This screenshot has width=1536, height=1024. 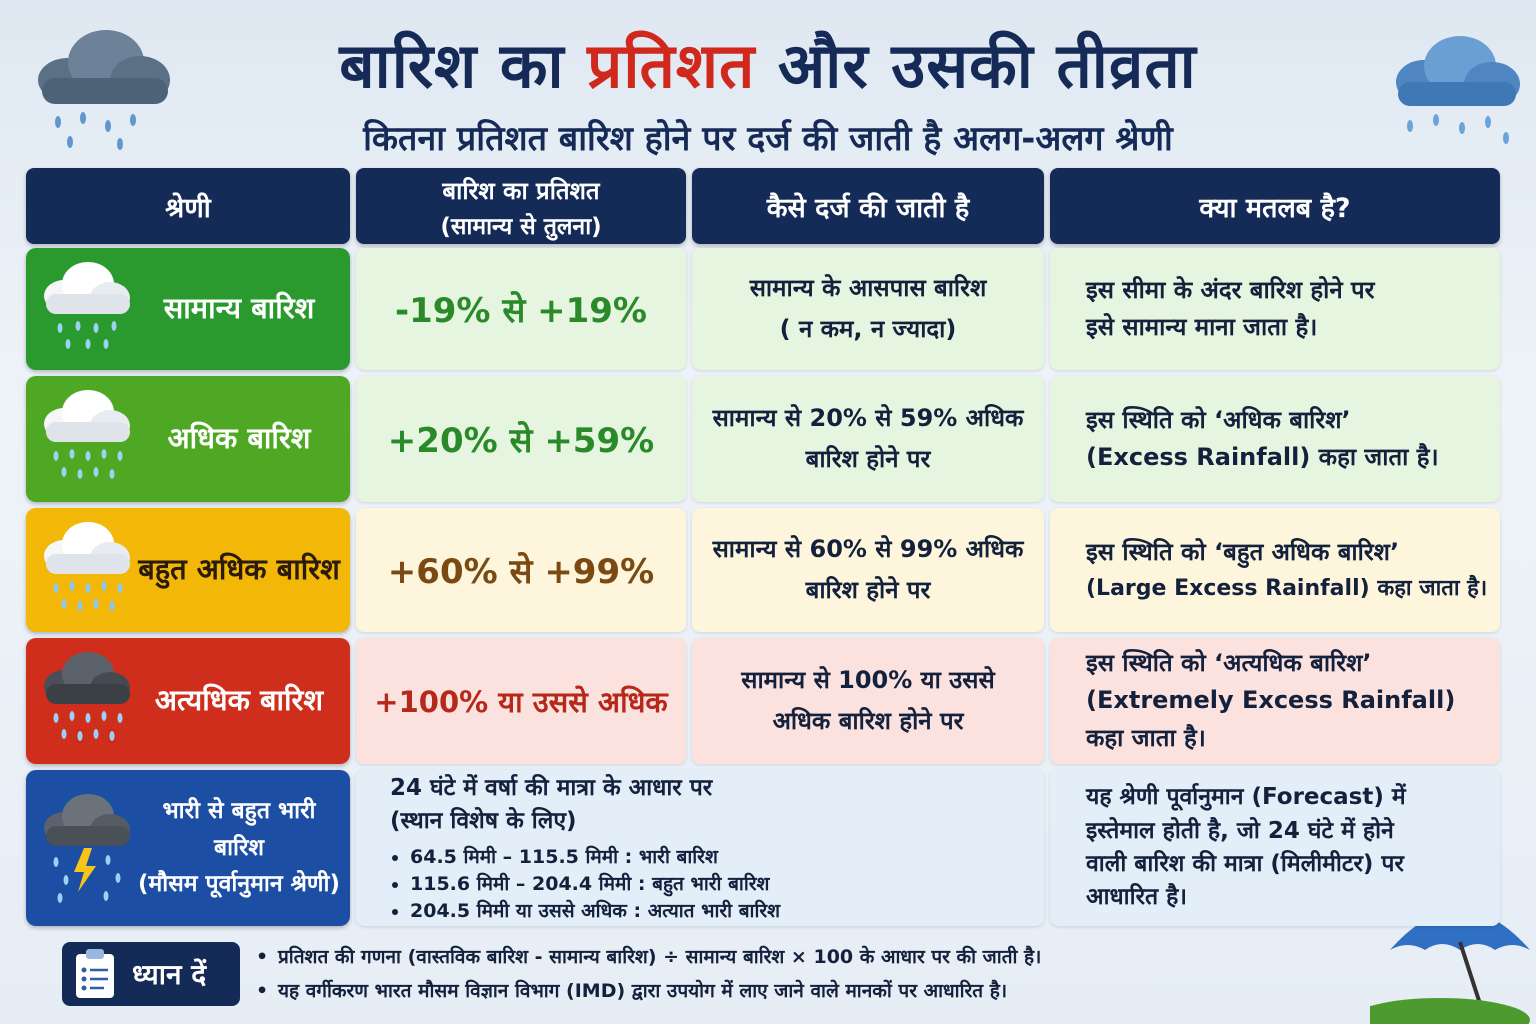 I want to click on header-category: श्रेणी, so click(x=188, y=206).